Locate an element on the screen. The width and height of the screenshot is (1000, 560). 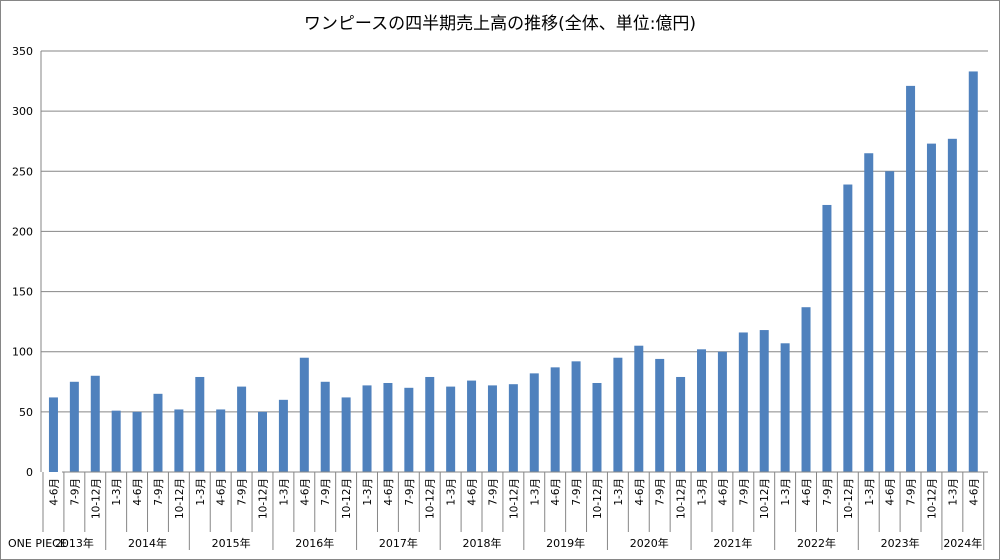
year-label: 2022年 is located at coordinates (816, 543).